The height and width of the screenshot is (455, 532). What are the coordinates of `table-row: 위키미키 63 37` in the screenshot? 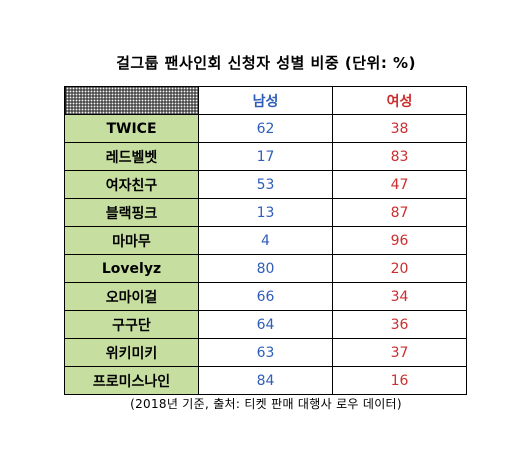 It's located at (265, 352).